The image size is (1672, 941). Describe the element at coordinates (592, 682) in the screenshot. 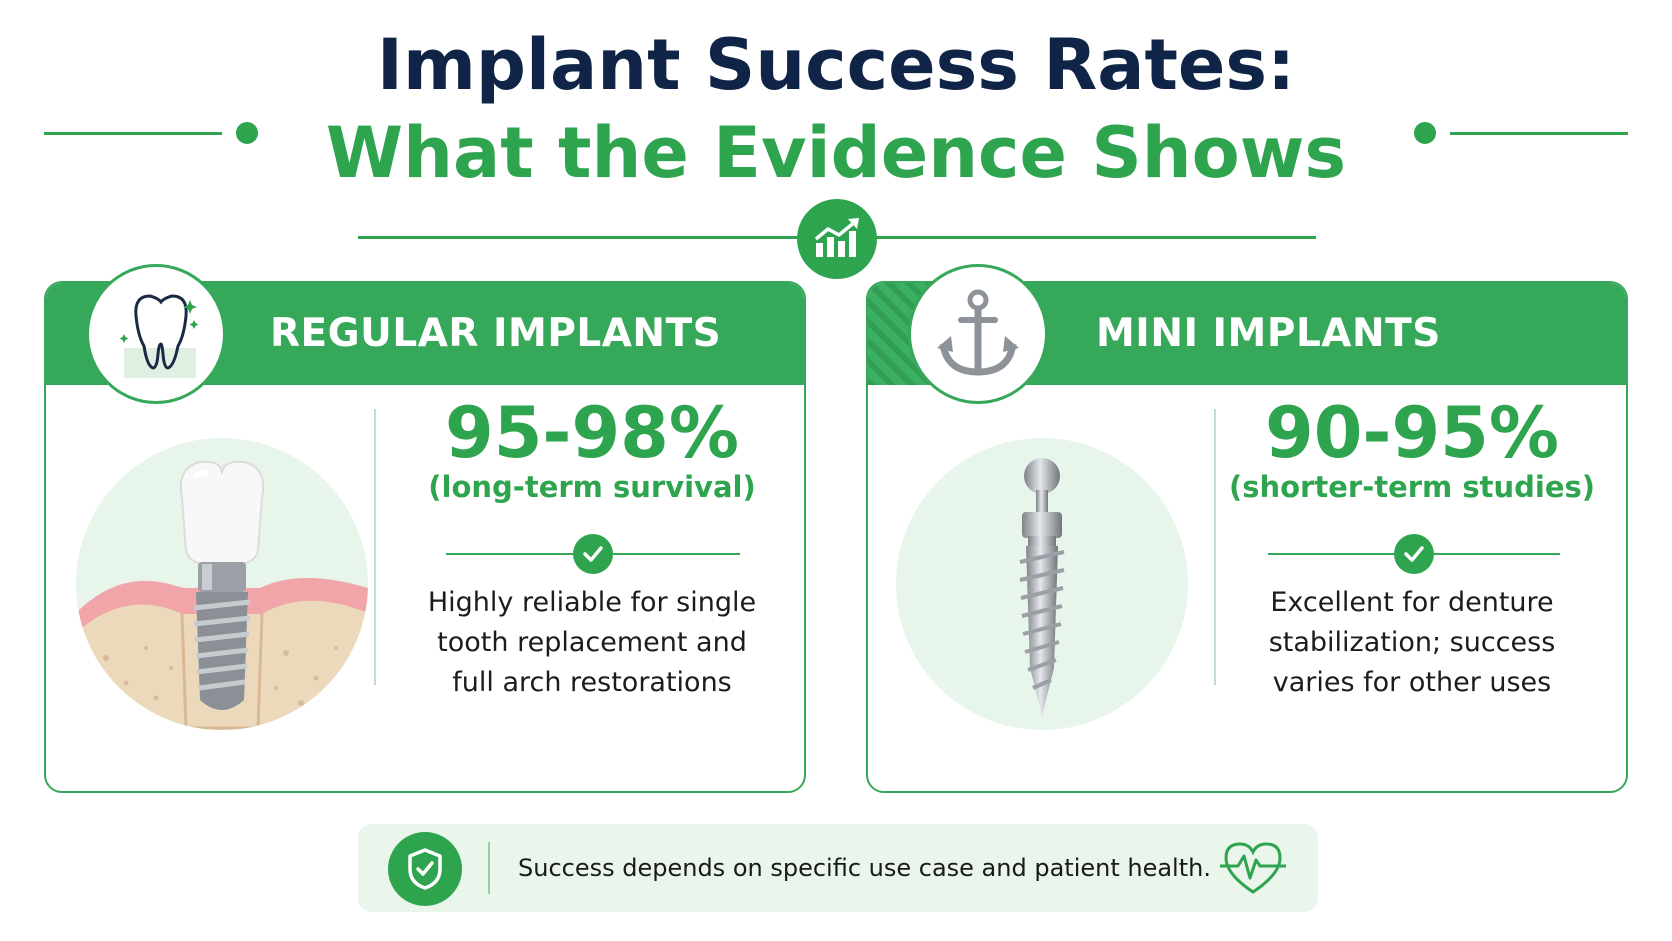

I see `description-line: full arch restorations` at that location.